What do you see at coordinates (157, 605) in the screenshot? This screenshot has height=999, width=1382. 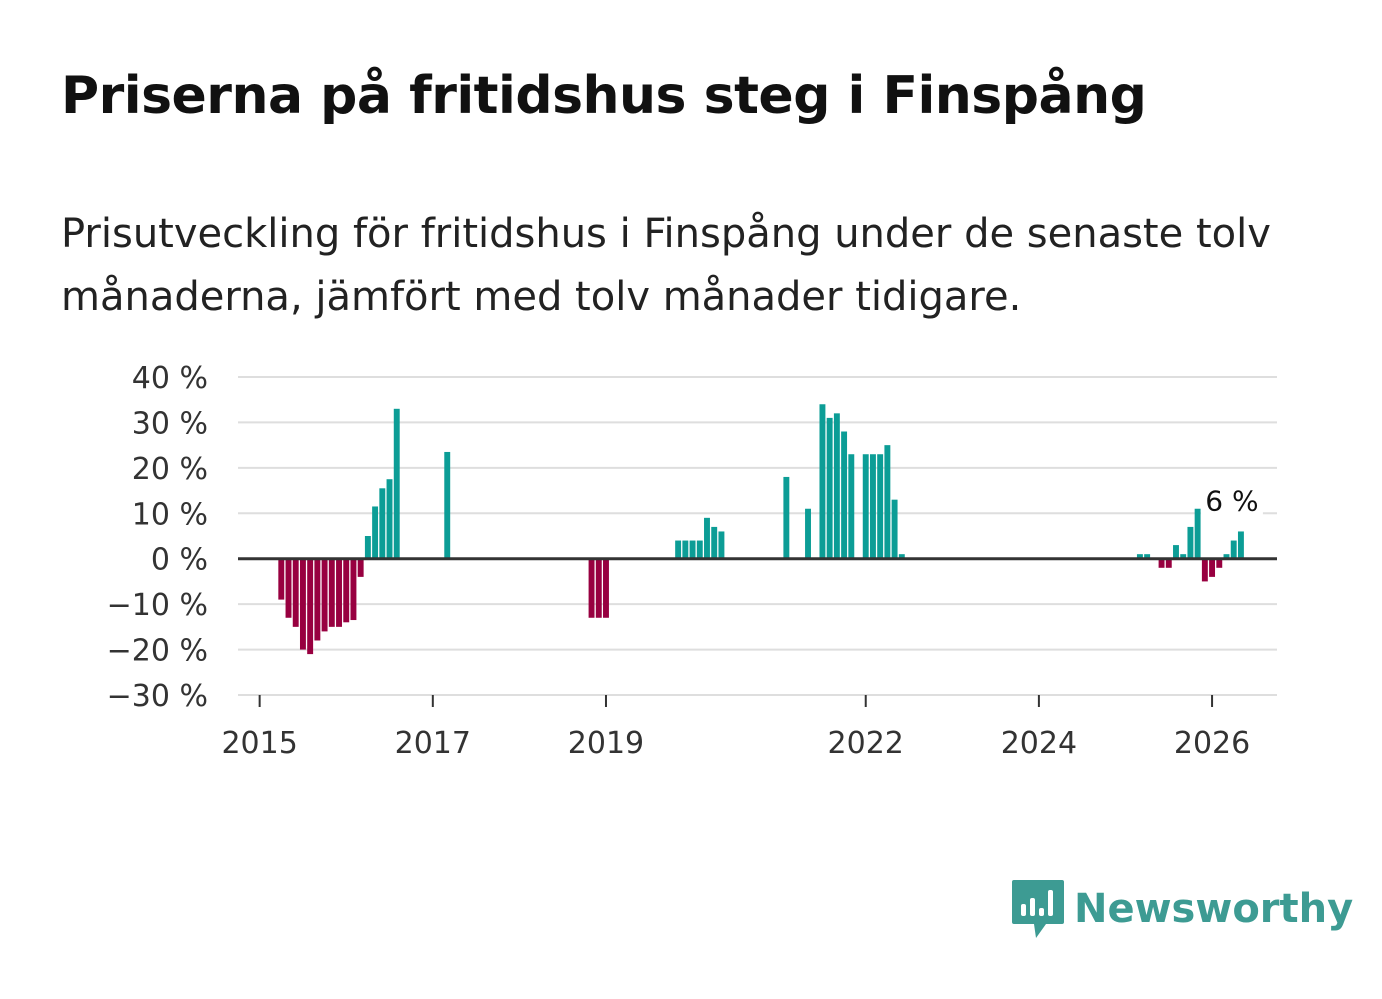 I see `y-tick-label: −10 %` at bounding box center [157, 605].